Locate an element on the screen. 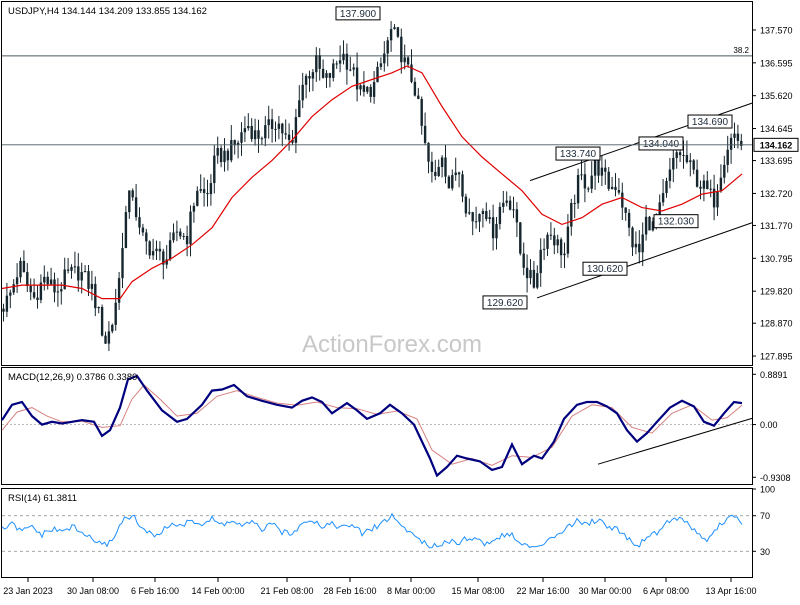 The height and width of the screenshot is (605, 800). fib-label: 38.2 is located at coordinates (741, 50).